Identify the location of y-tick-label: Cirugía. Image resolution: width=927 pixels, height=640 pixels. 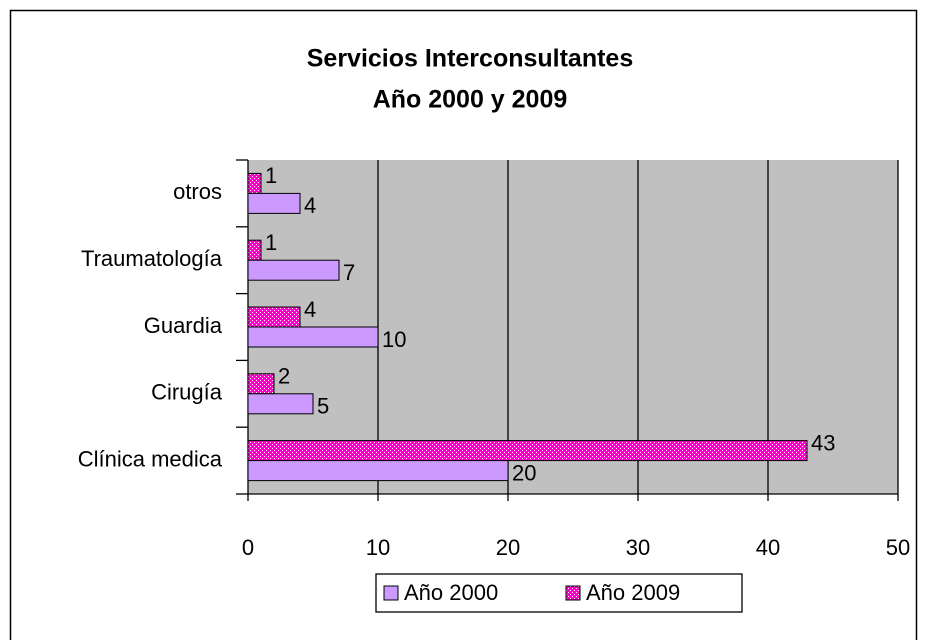
(187, 392).